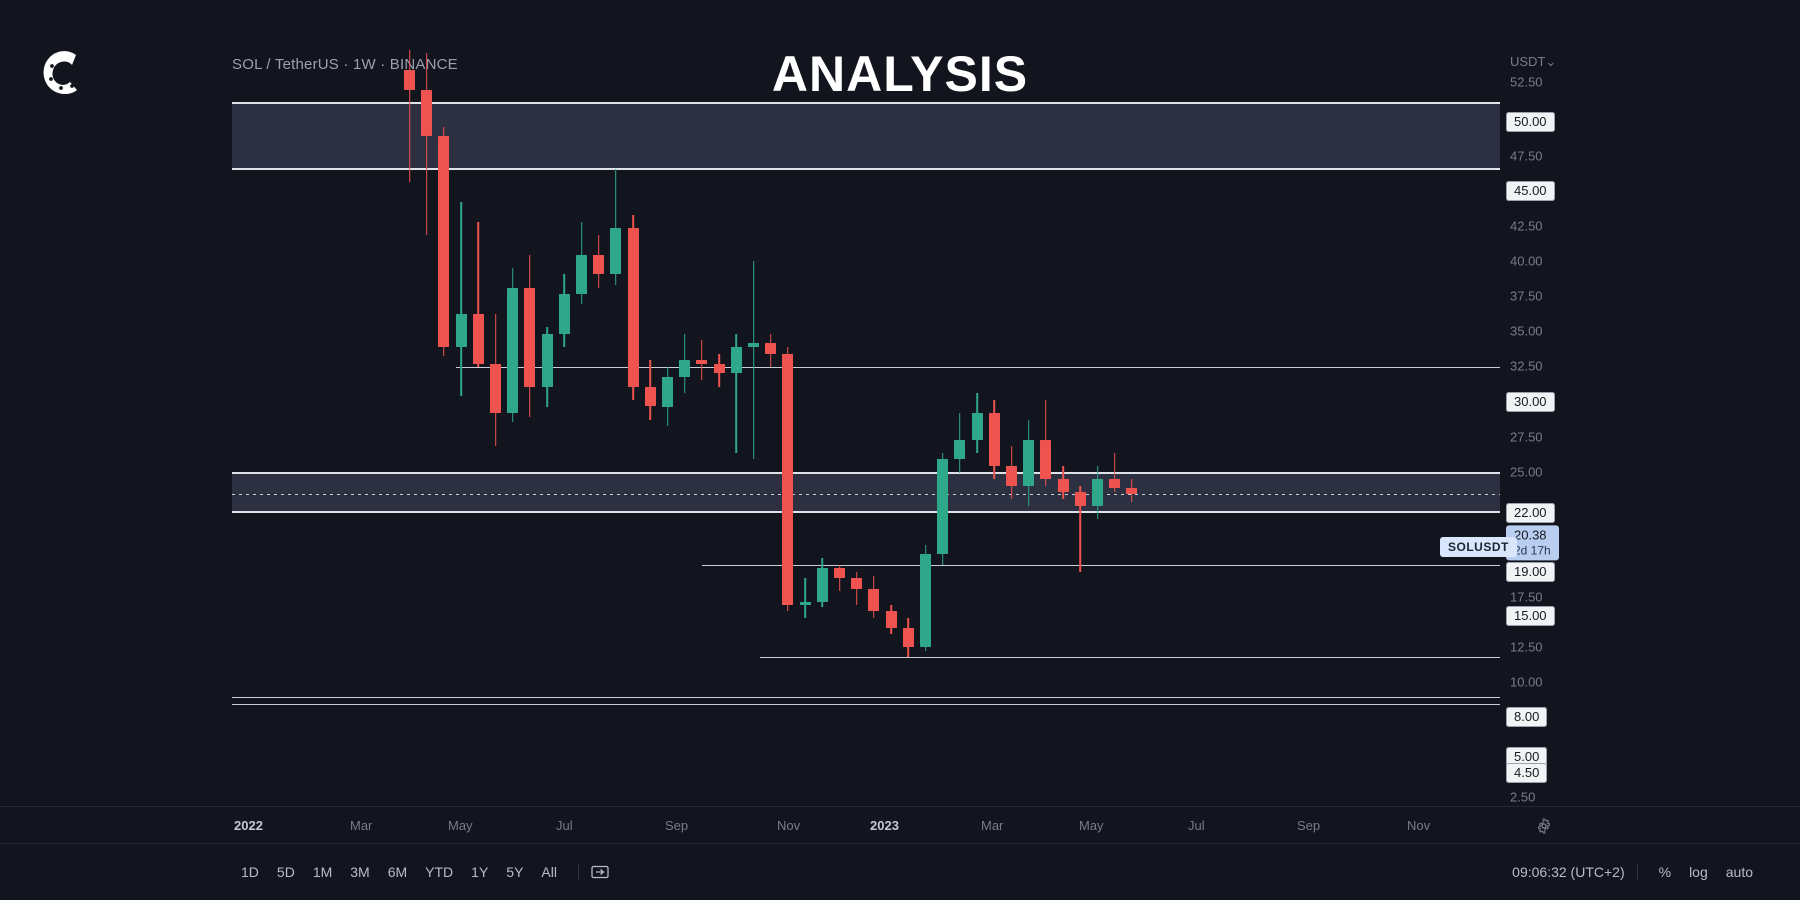 The image size is (1800, 900). What do you see at coordinates (1532, 550) in the screenshot?
I see `bar-countdown: 2d 17h` at bounding box center [1532, 550].